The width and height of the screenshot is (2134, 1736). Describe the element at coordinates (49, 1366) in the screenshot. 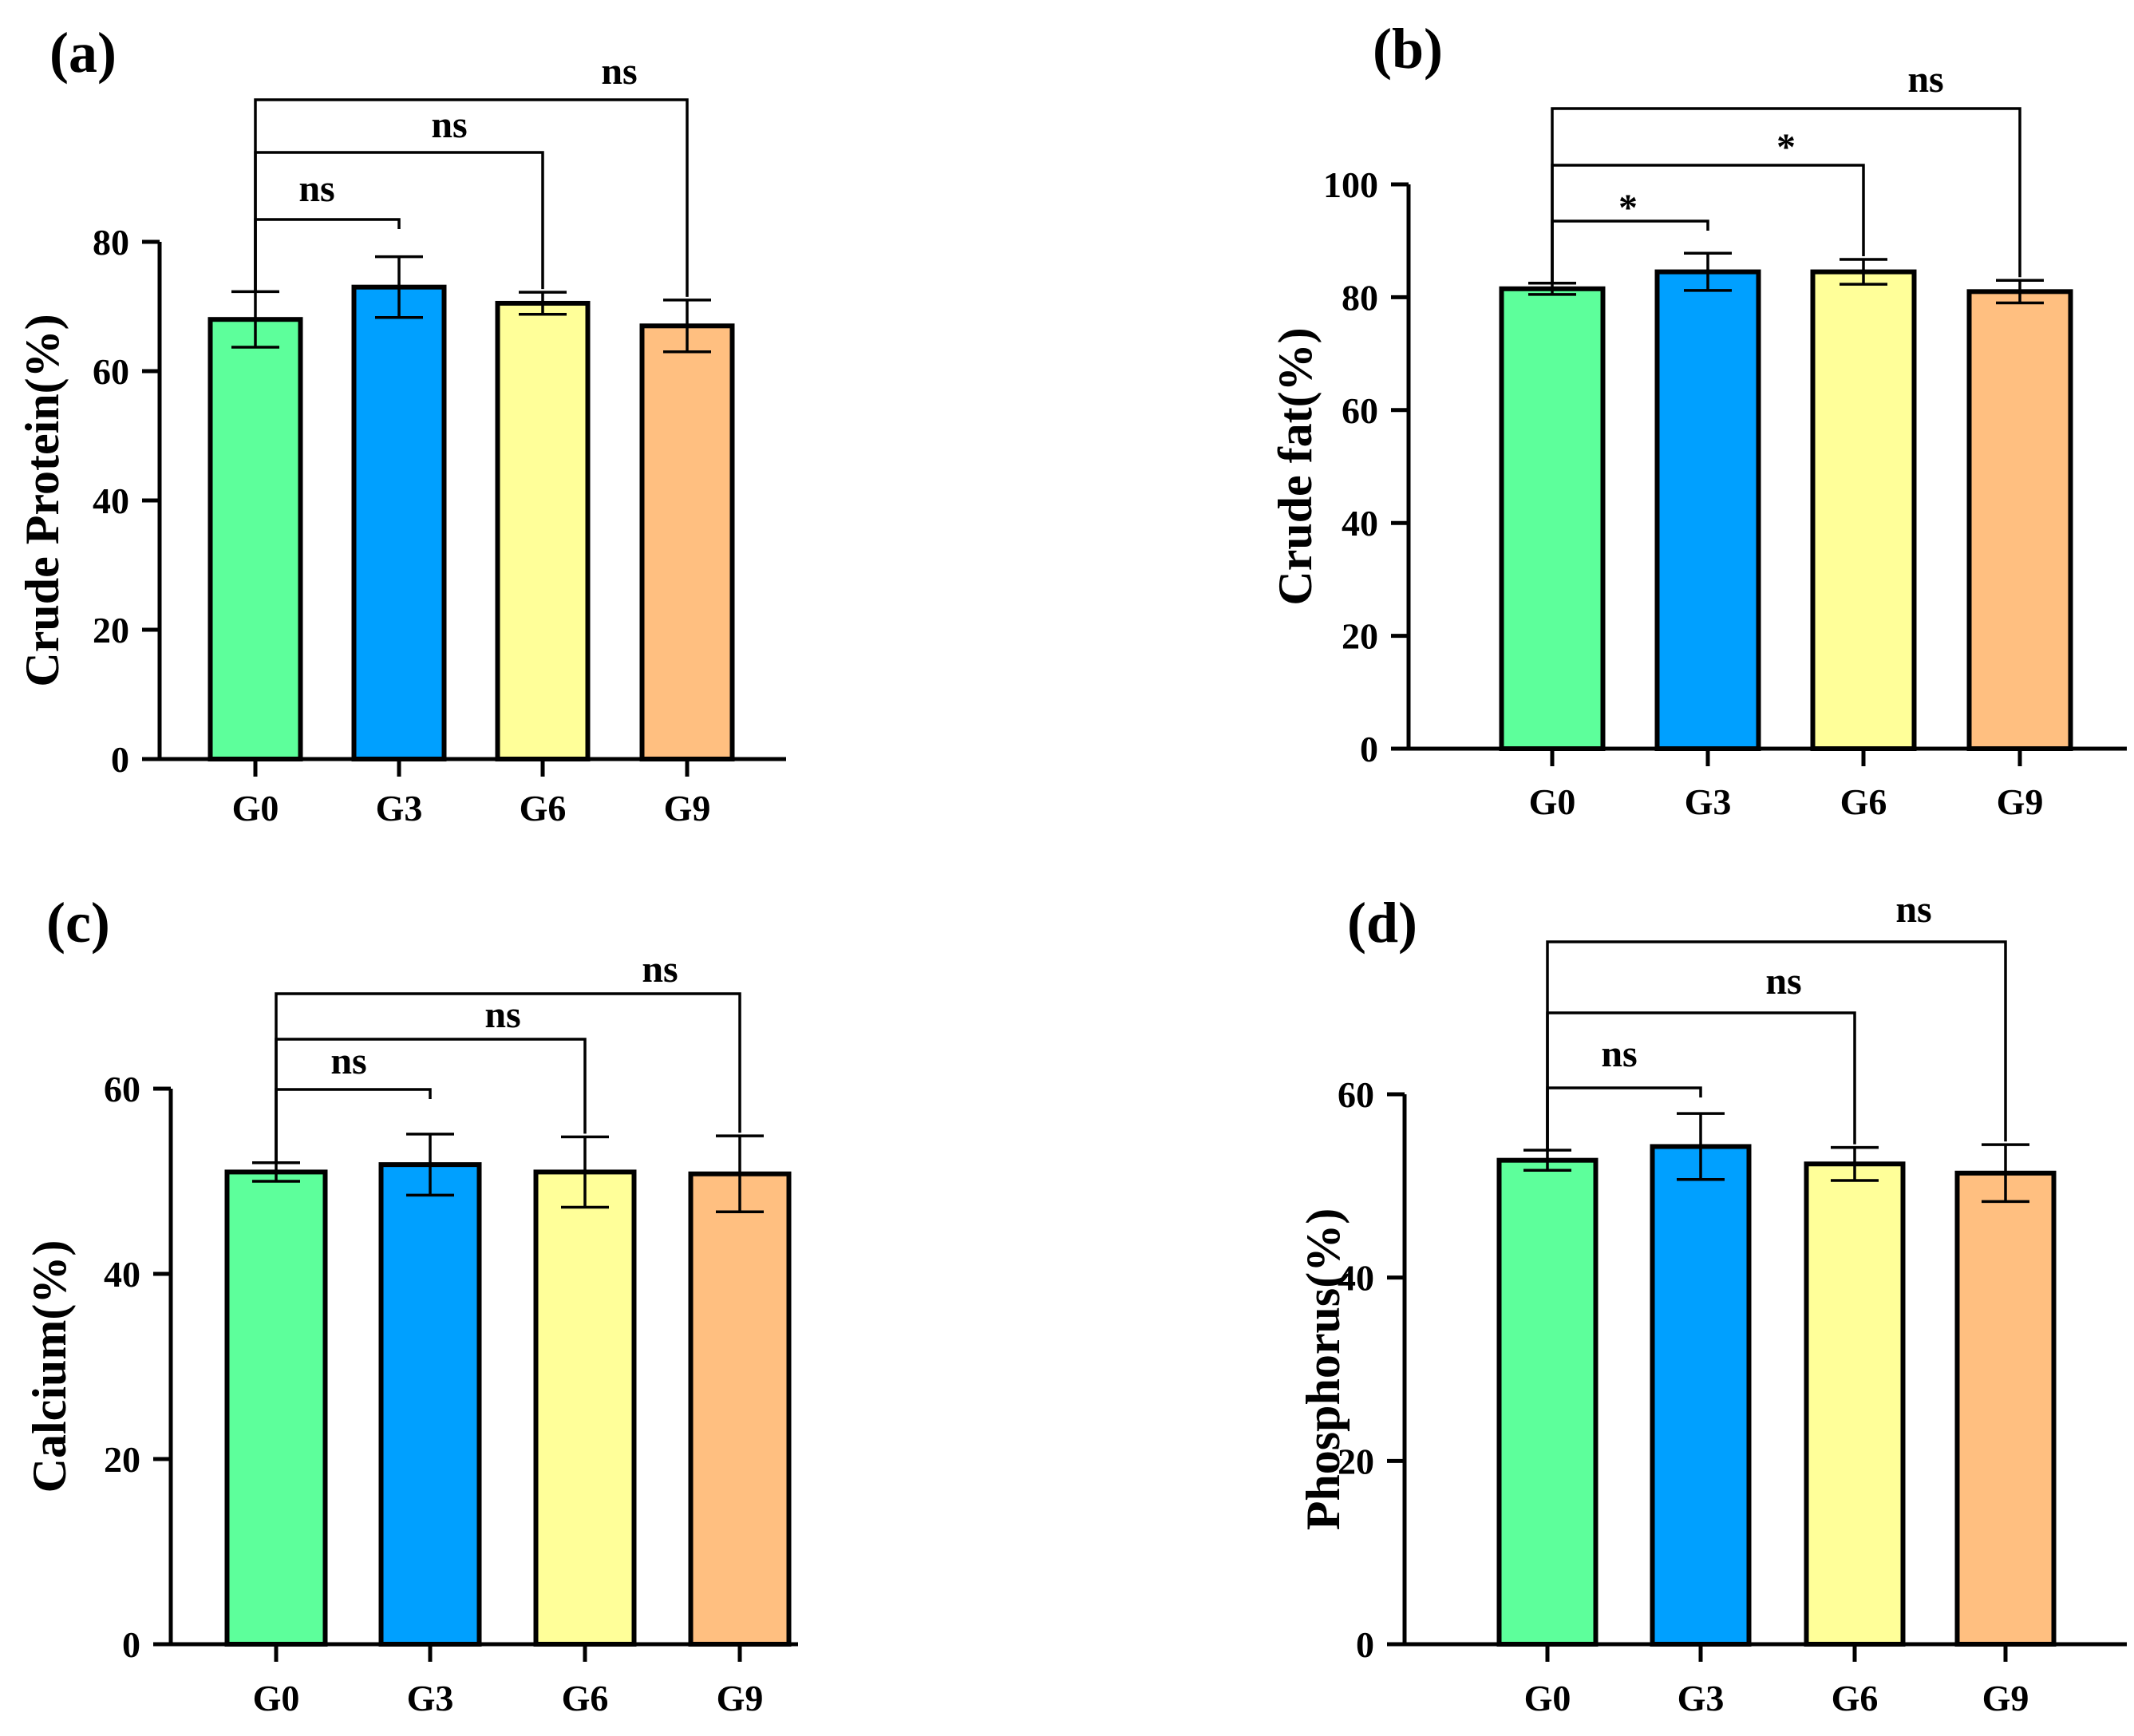

I see `y-axis-title: Calcium(%)` at that location.